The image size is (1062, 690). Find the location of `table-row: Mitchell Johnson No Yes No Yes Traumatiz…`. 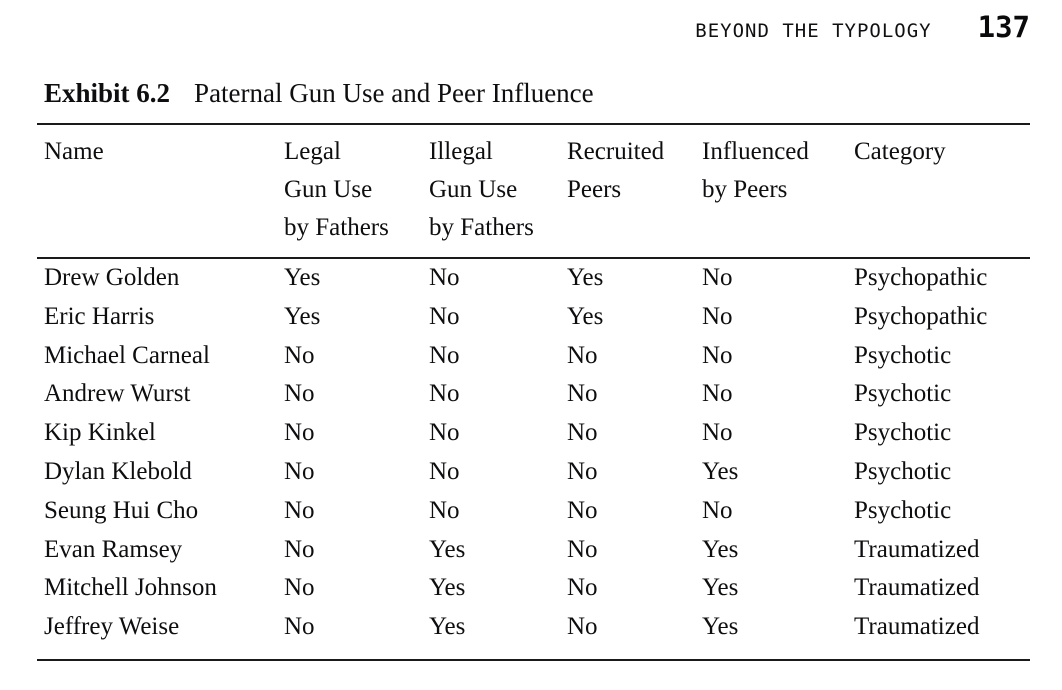

table-row: Mitchell Johnson No Yes No Yes Traumatiz… is located at coordinates (533, 588).